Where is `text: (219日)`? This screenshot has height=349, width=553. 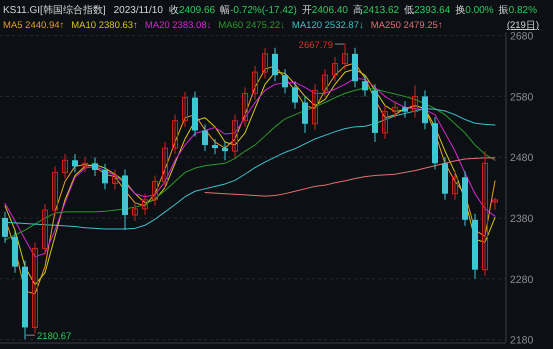
text: (219日) is located at coordinates (522, 25).